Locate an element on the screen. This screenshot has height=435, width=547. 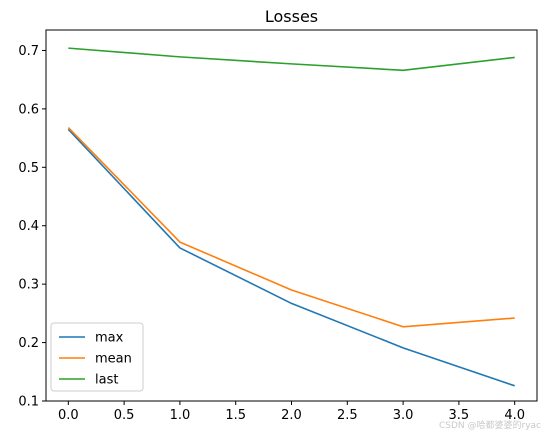
y-tick-label: 0.5 is located at coordinates (28, 168).